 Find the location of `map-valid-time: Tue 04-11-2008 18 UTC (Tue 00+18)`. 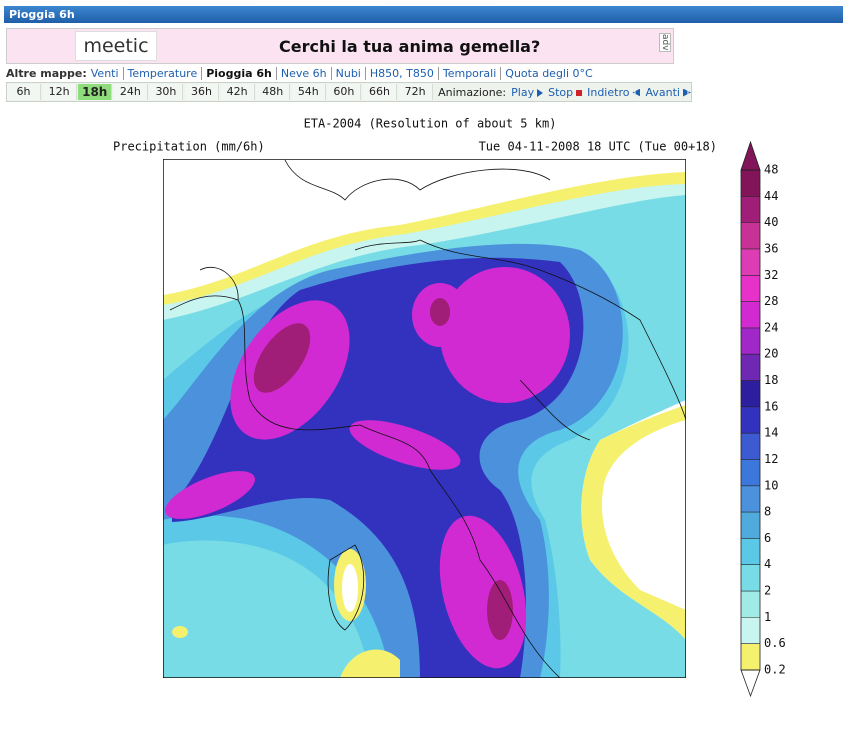

map-valid-time: Tue 04-11-2008 18 UTC (Tue 00+18) is located at coordinates (598, 147).